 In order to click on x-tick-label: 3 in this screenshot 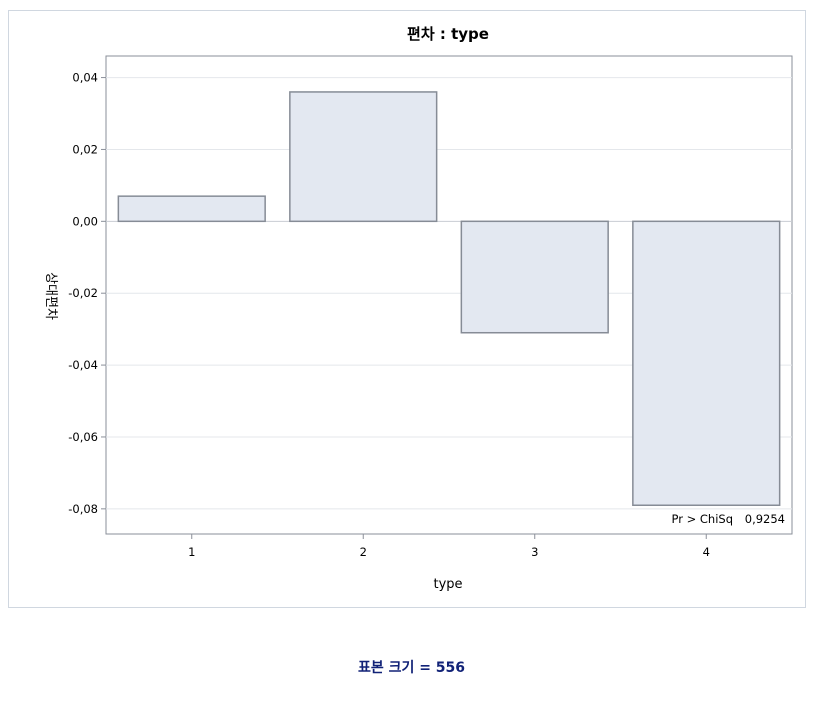, I will do `click(534, 552)`.